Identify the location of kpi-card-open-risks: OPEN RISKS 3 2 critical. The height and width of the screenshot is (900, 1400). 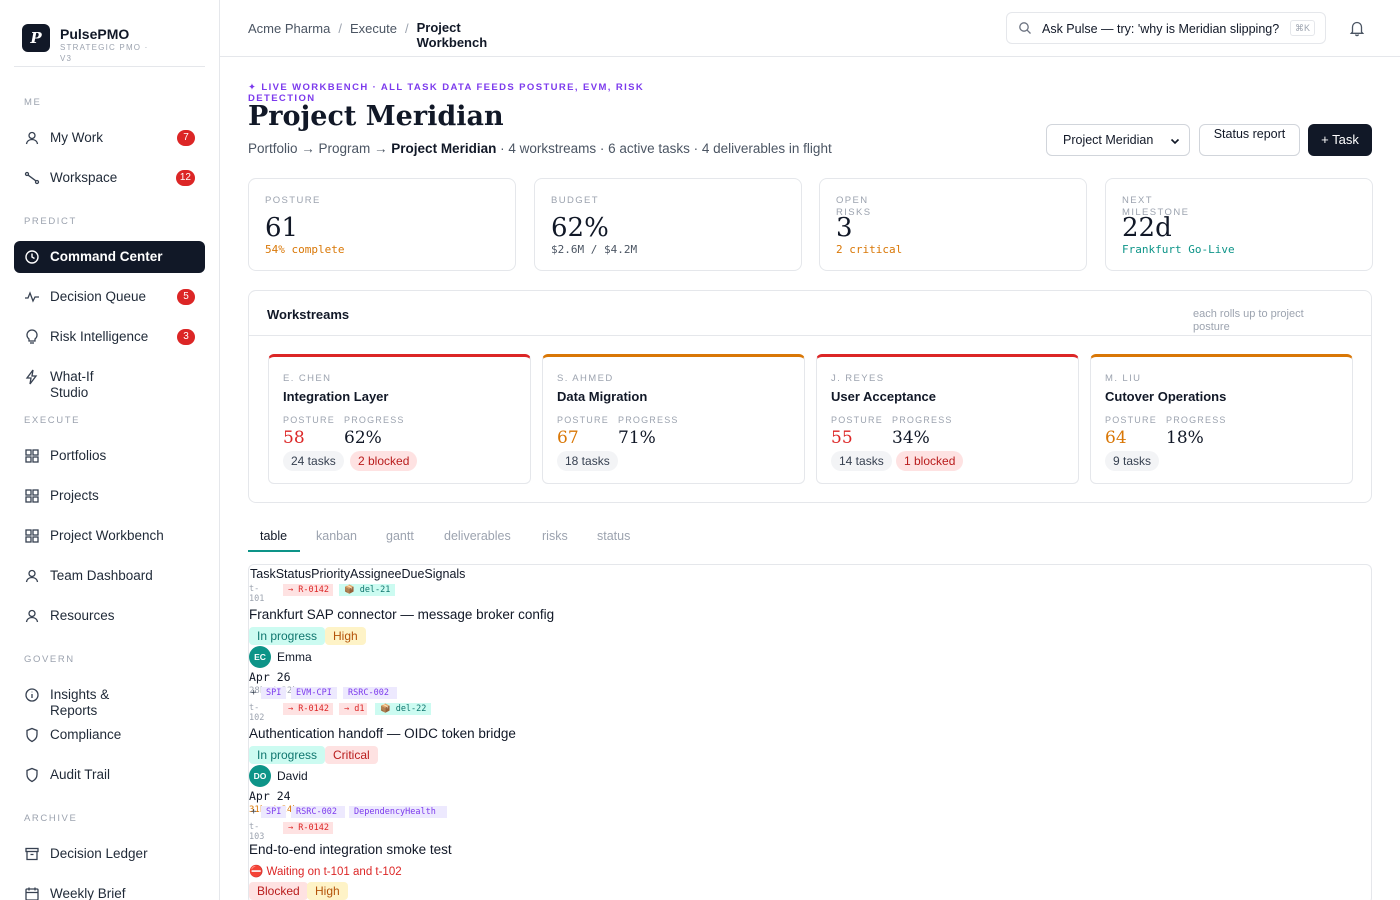
(953, 224).